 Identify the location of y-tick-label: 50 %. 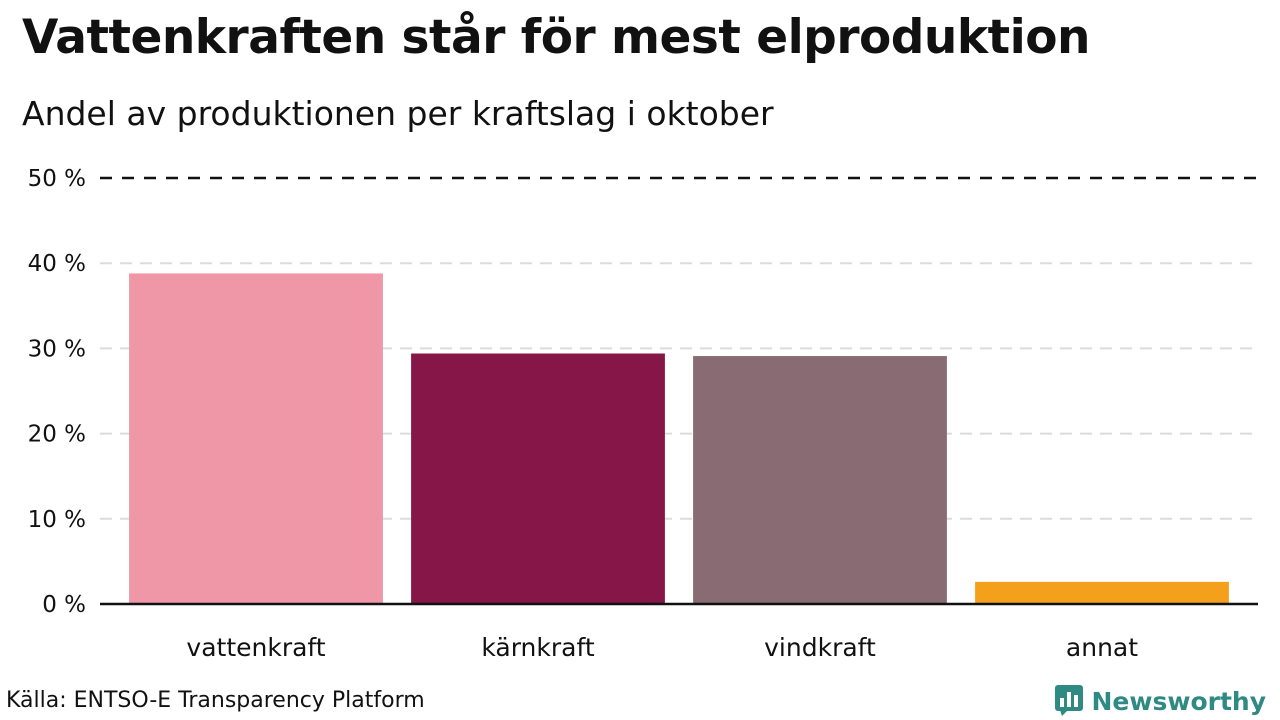
(57, 179).